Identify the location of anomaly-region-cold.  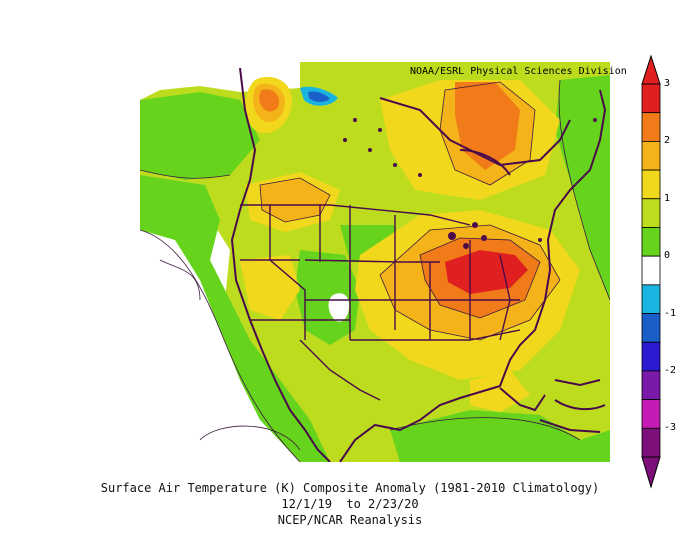
(319, 96).